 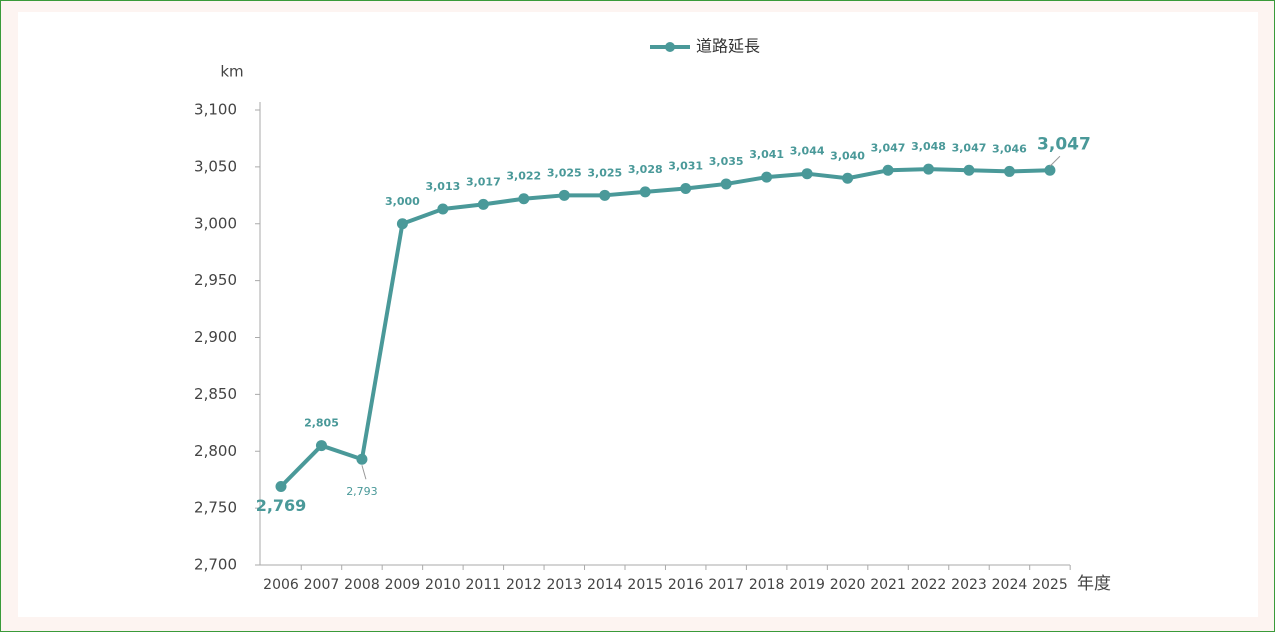 What do you see at coordinates (605, 585) in the screenshot?
I see `x-tick-label: 2014` at bounding box center [605, 585].